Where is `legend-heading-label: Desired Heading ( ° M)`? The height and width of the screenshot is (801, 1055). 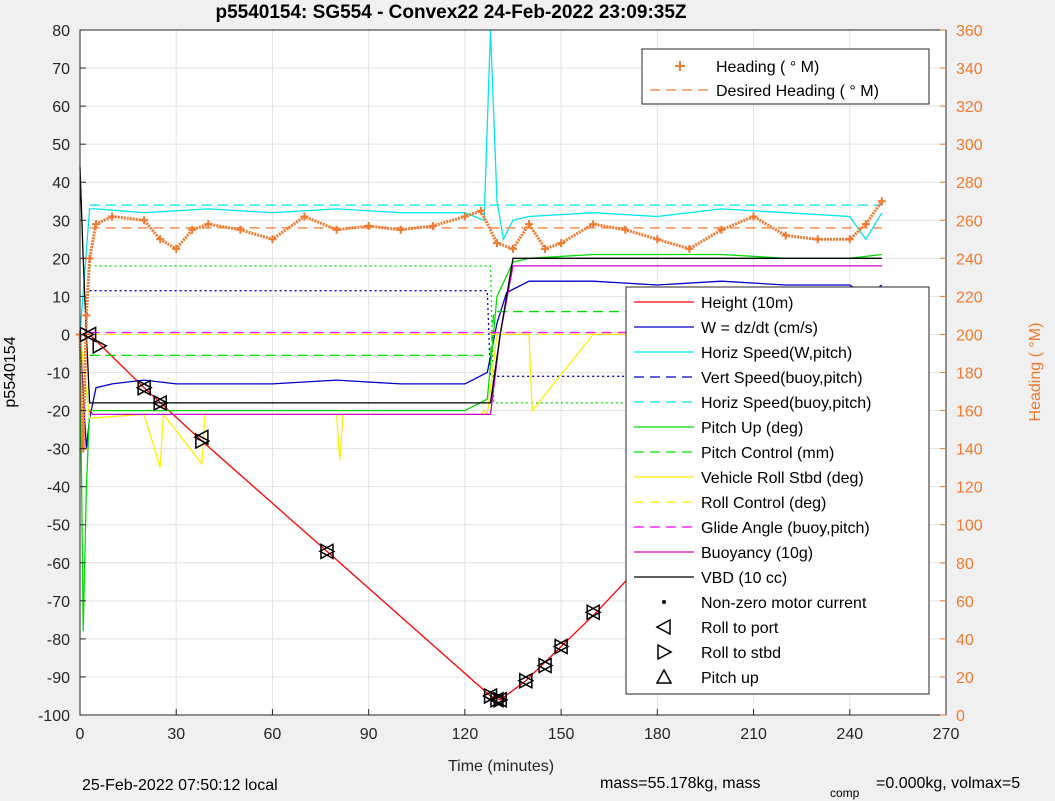 legend-heading-label: Desired Heading ( ° M) is located at coordinates (797, 91).